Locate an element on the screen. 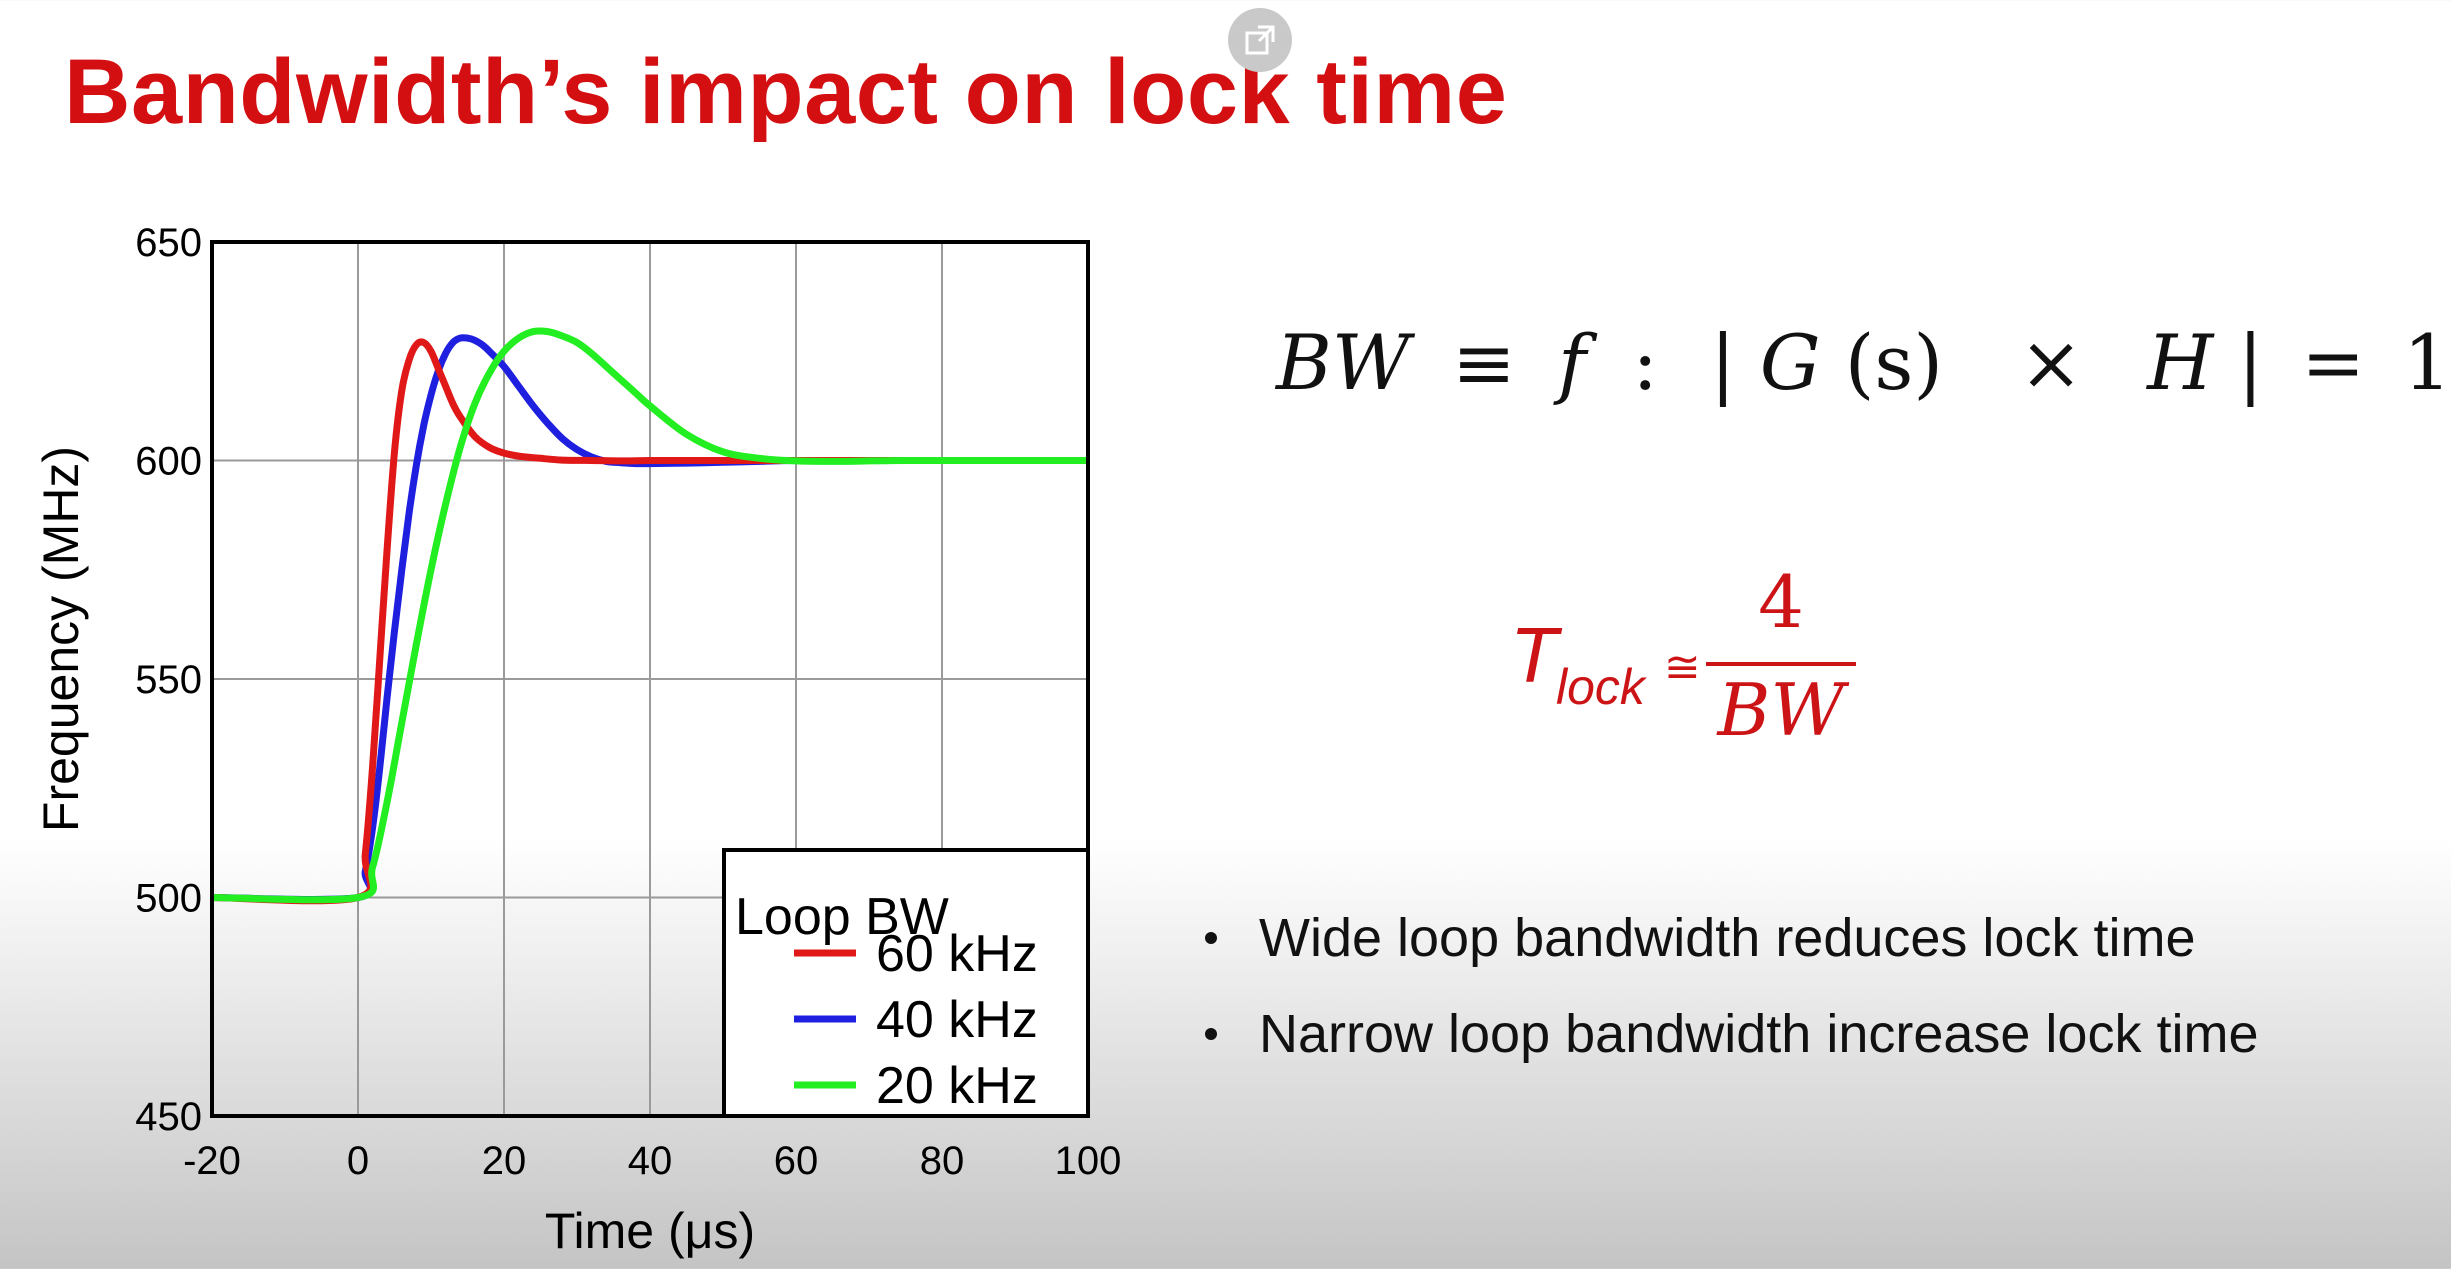 This screenshot has width=2451, height=1269. external-link-glyph is located at coordinates (1260, 40).